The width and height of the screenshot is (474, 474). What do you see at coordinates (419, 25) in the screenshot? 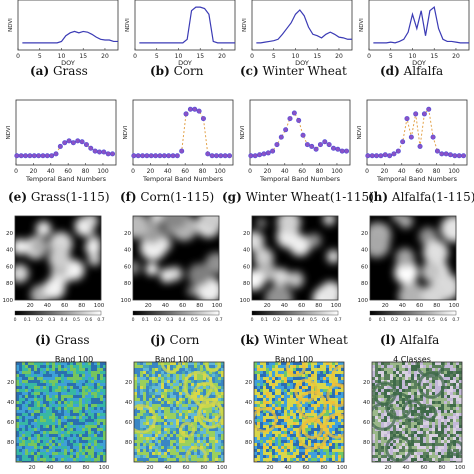
I see `chart-d` at bounding box center [419, 25].